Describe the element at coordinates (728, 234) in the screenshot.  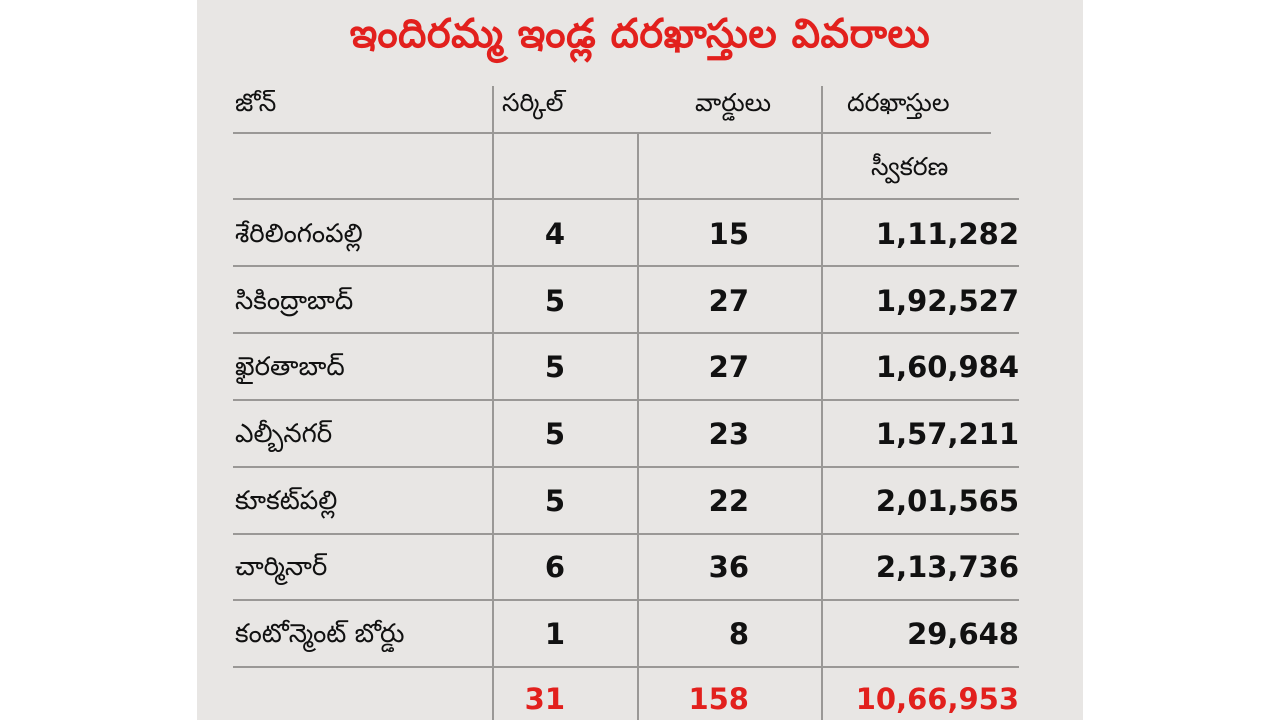
I see `ward-count: 15` at that location.